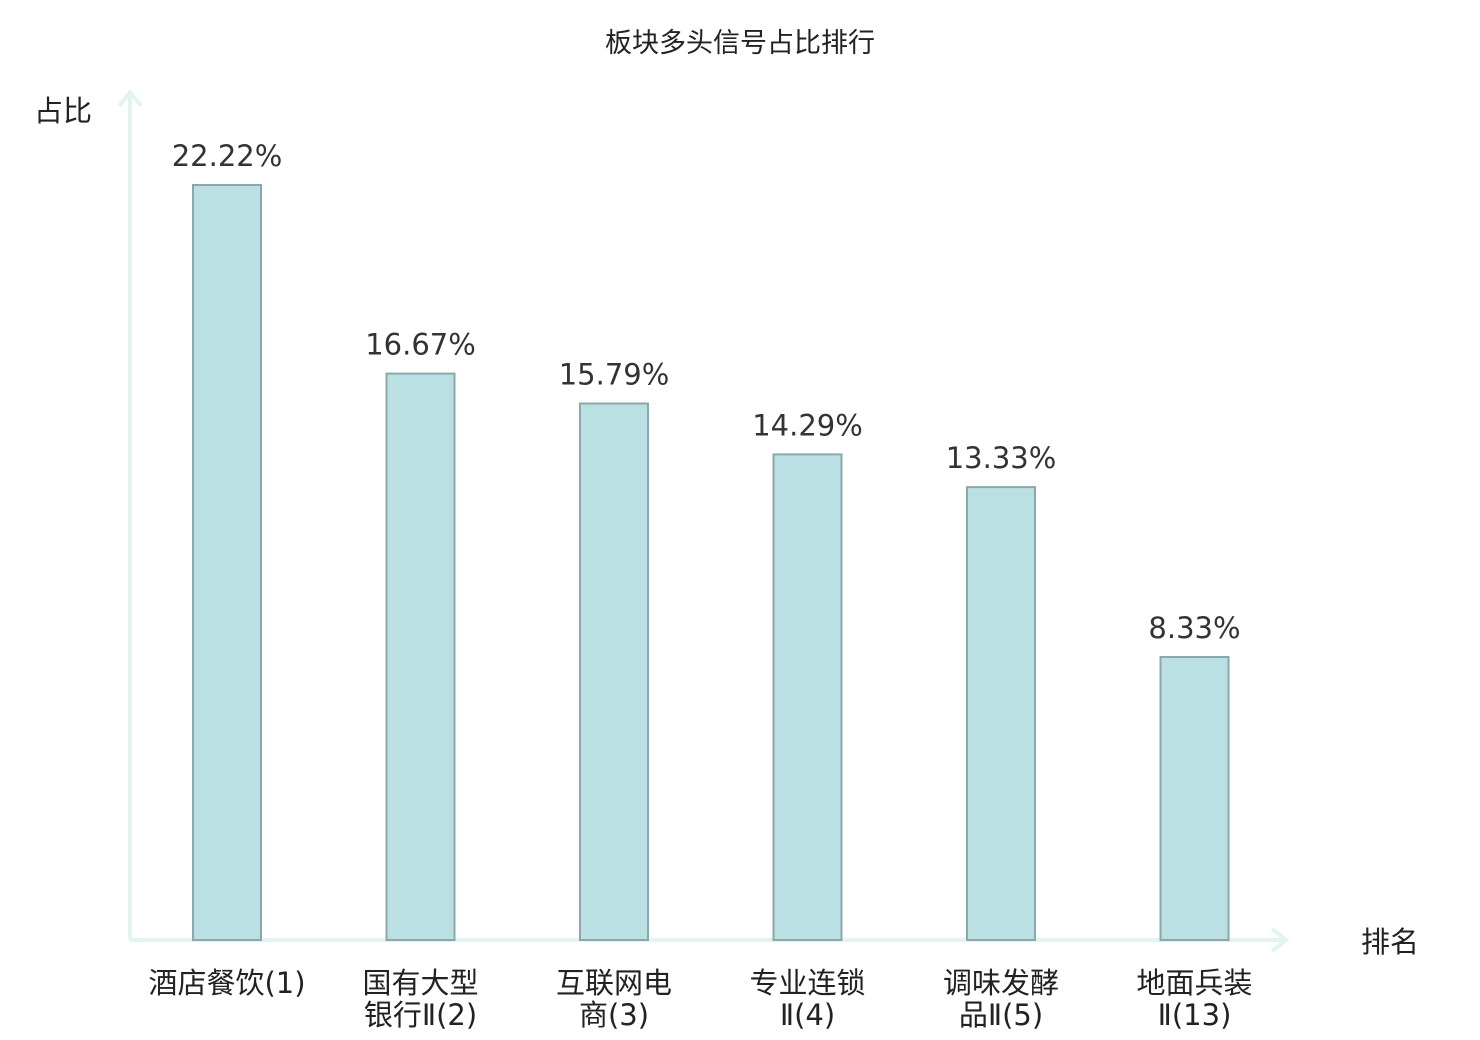  I want to click on x-tick-label-line: 品Ⅱ(5), so click(1001, 1015).